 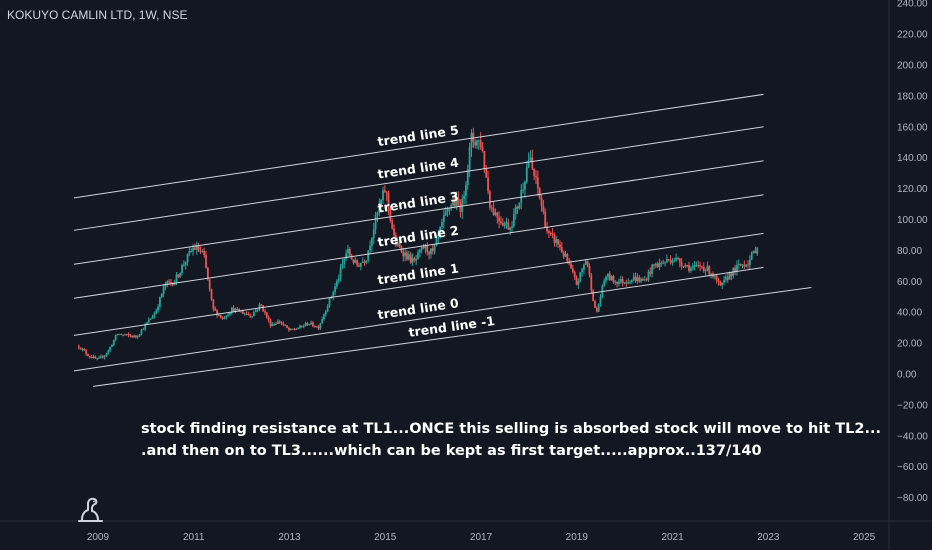 I want to click on price-tick-label: 220.00, so click(x=912, y=35).